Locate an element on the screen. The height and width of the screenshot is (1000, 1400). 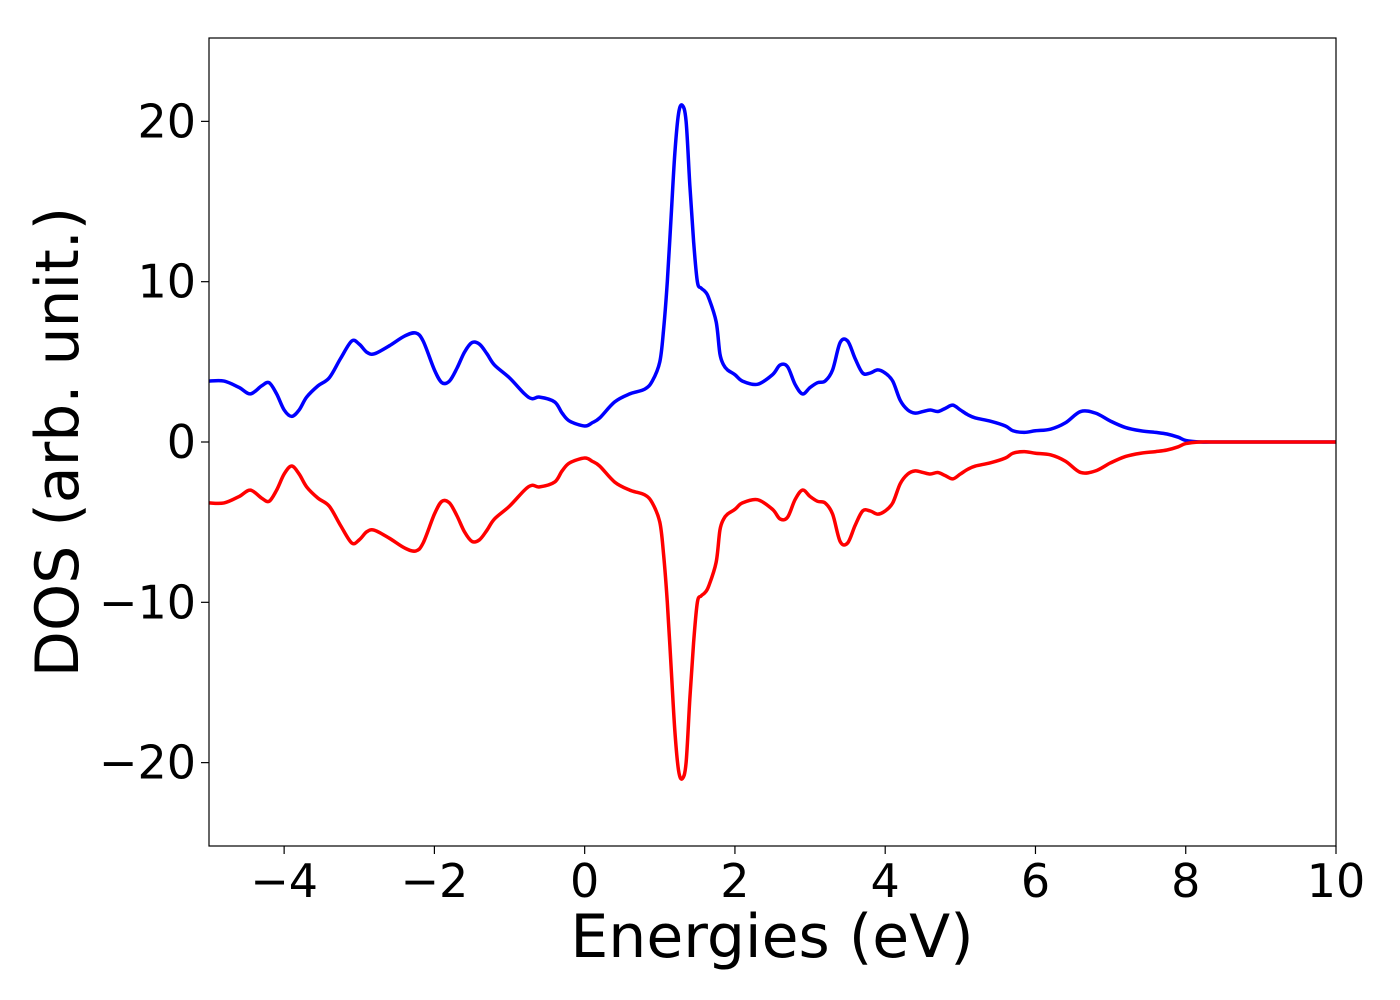
y-tick-label: 0 is located at coordinates (181, 442).